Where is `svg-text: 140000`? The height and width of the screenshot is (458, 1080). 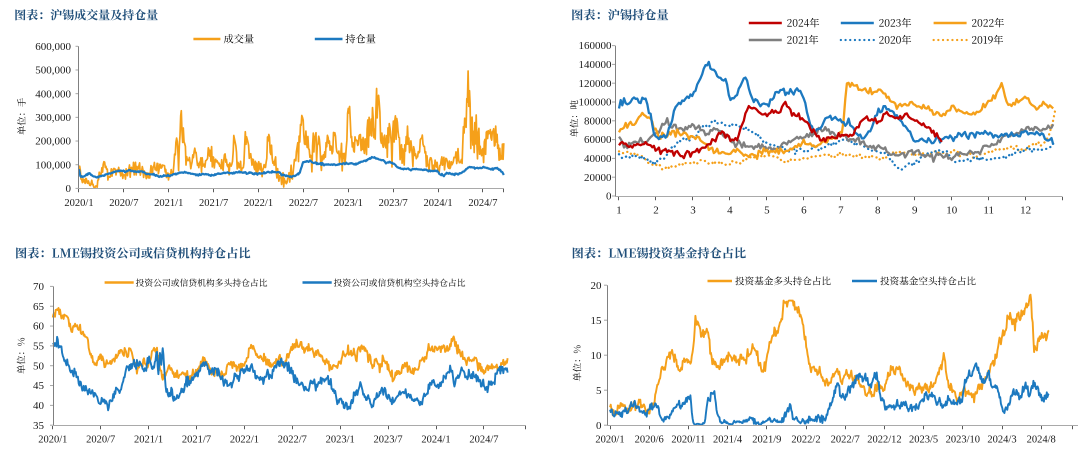
svg-text: 140000 is located at coordinates (596, 65).